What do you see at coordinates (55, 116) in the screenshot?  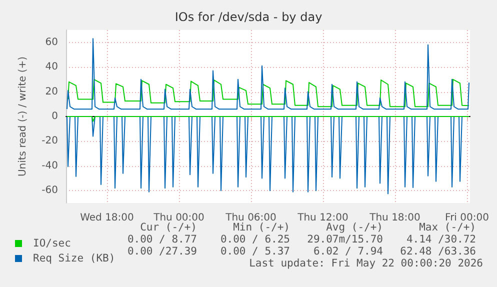 I see `y-tick-label: 0` at bounding box center [55, 116].